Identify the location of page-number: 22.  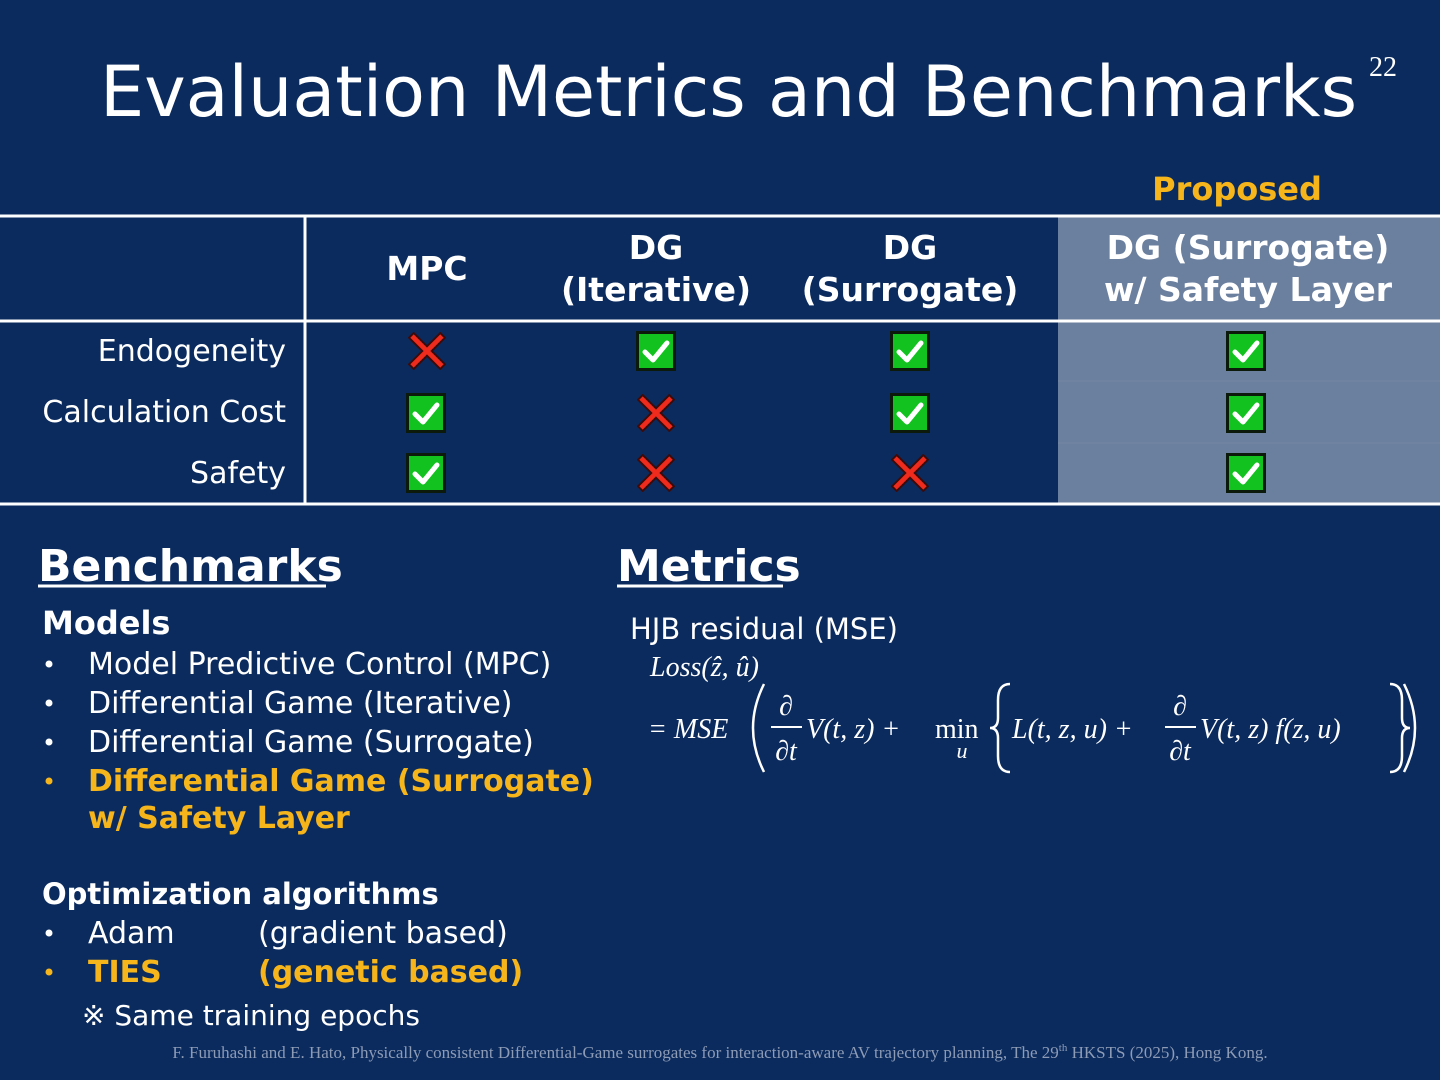
(1383, 67).